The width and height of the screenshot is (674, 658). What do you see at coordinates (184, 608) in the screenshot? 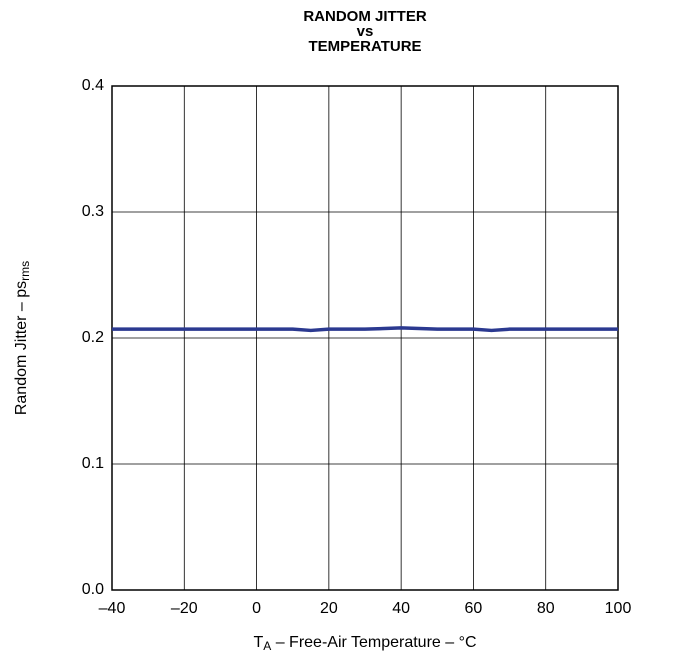
I see `x-tick-label: –20` at bounding box center [184, 608].